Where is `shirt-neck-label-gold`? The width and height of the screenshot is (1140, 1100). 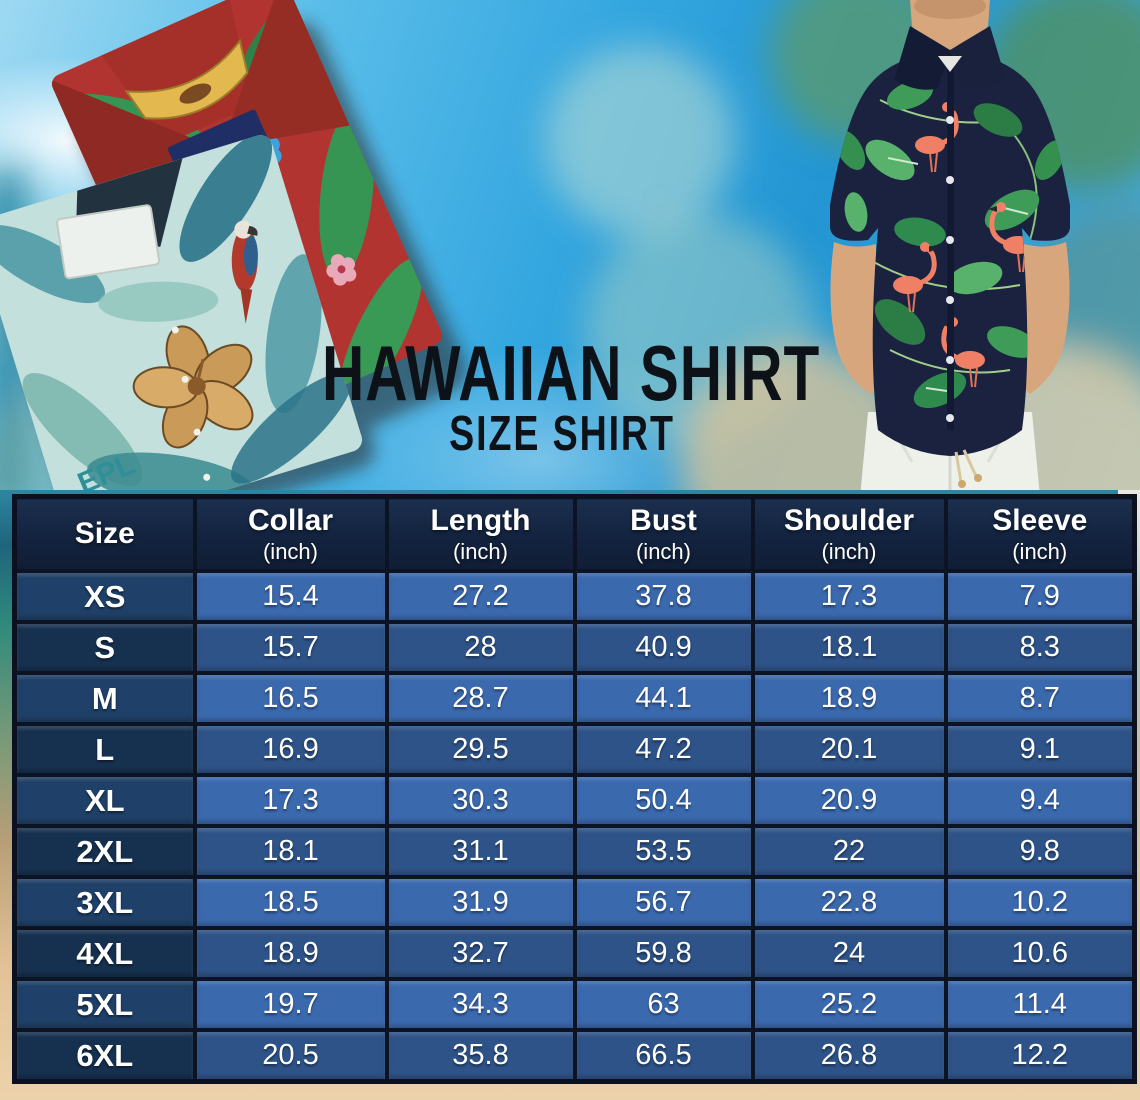 shirt-neck-label-gold is located at coordinates (186, 79).